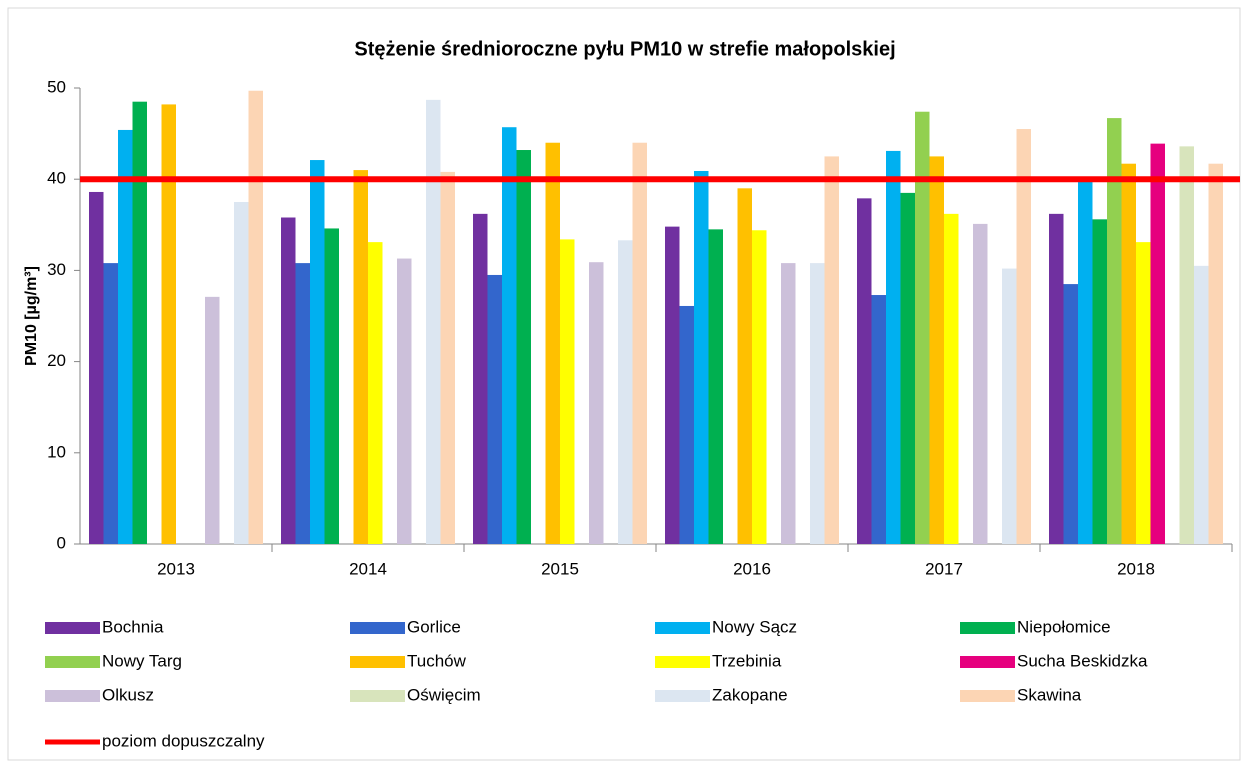 This screenshot has width=1247, height=767. What do you see at coordinates (56, 178) in the screenshot?
I see `y-tick-label: 40` at bounding box center [56, 178].